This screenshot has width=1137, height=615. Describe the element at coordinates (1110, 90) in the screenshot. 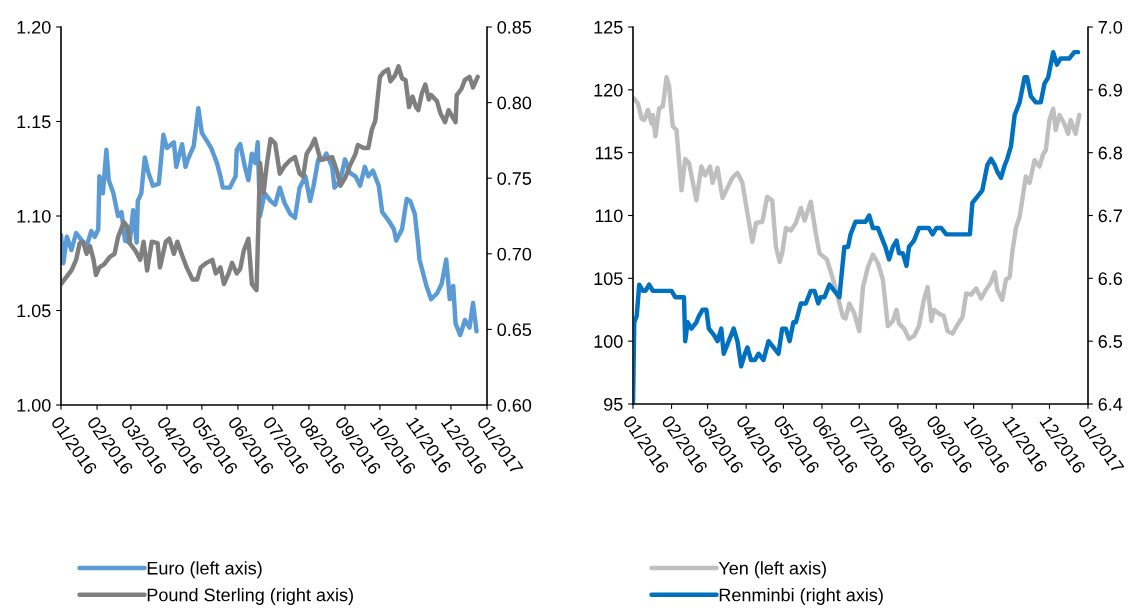

I see `y2-tick-label: 6.9` at that location.